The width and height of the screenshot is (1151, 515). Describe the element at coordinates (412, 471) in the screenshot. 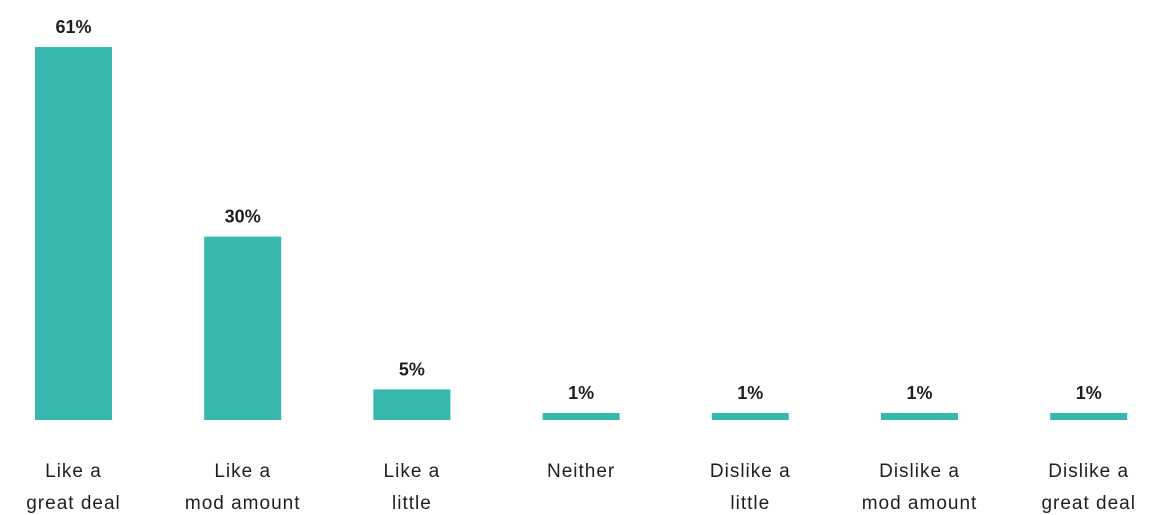

I see `category-label-2-line-0: Like a` at that location.